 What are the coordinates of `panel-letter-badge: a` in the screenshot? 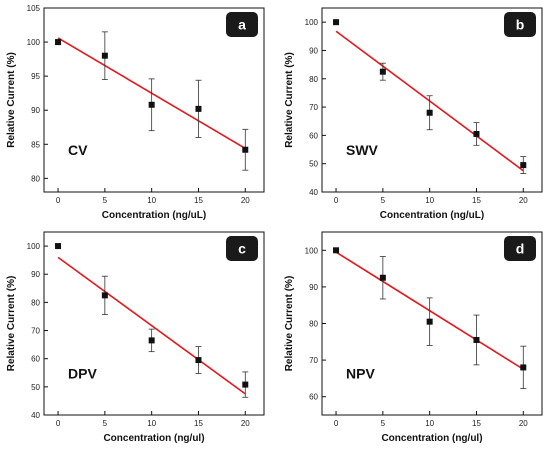 It's located at (242, 24).